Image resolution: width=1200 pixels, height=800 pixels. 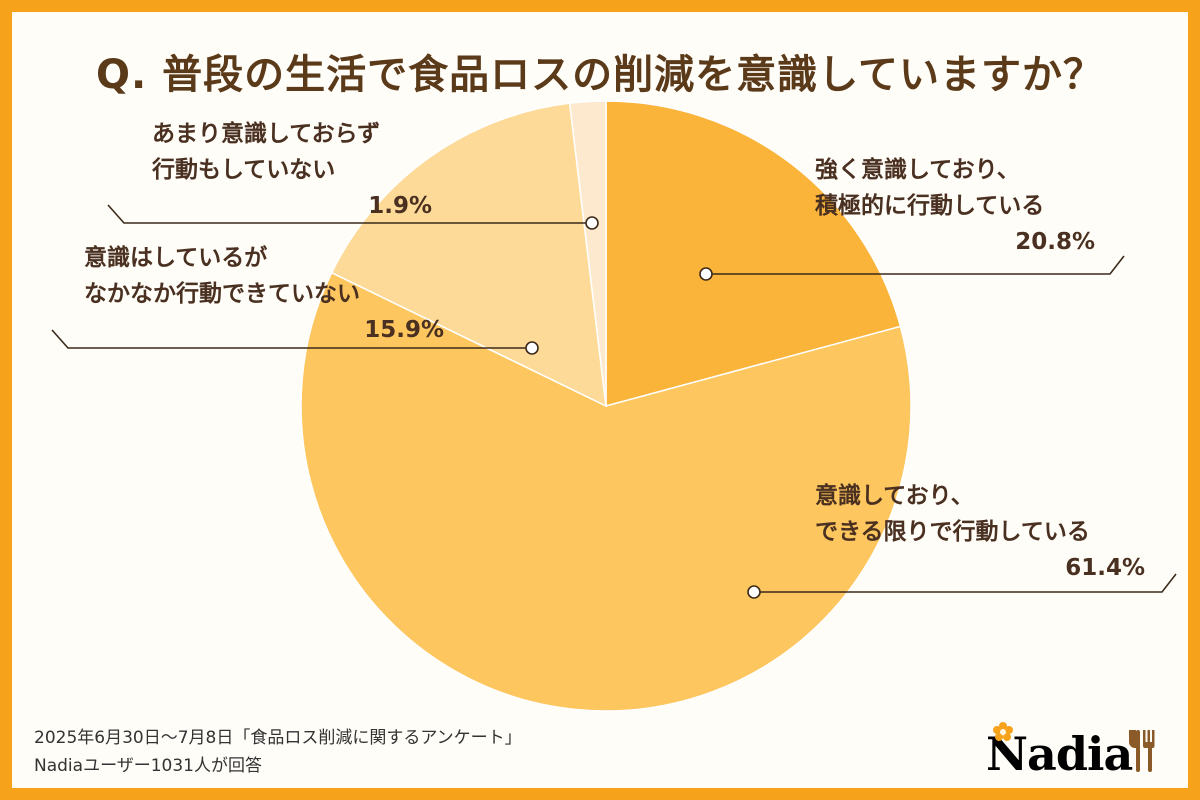 I want to click on label-strongly-aware: 強く意識しており、 積極的に行動している 20.8%, so click(x=955, y=206).